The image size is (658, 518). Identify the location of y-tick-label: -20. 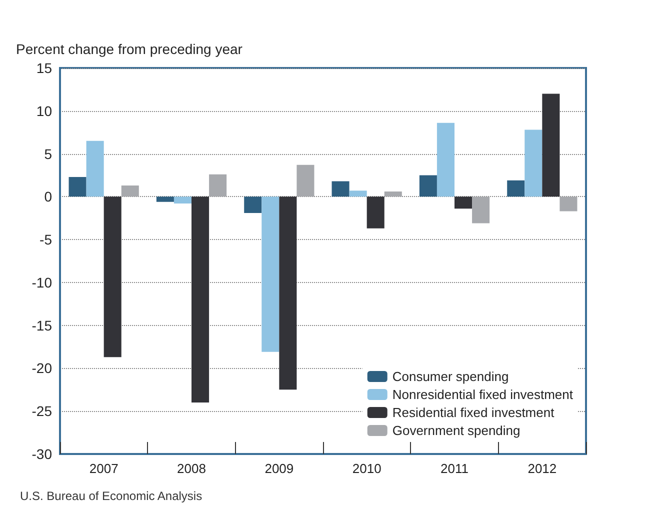
(42, 368).